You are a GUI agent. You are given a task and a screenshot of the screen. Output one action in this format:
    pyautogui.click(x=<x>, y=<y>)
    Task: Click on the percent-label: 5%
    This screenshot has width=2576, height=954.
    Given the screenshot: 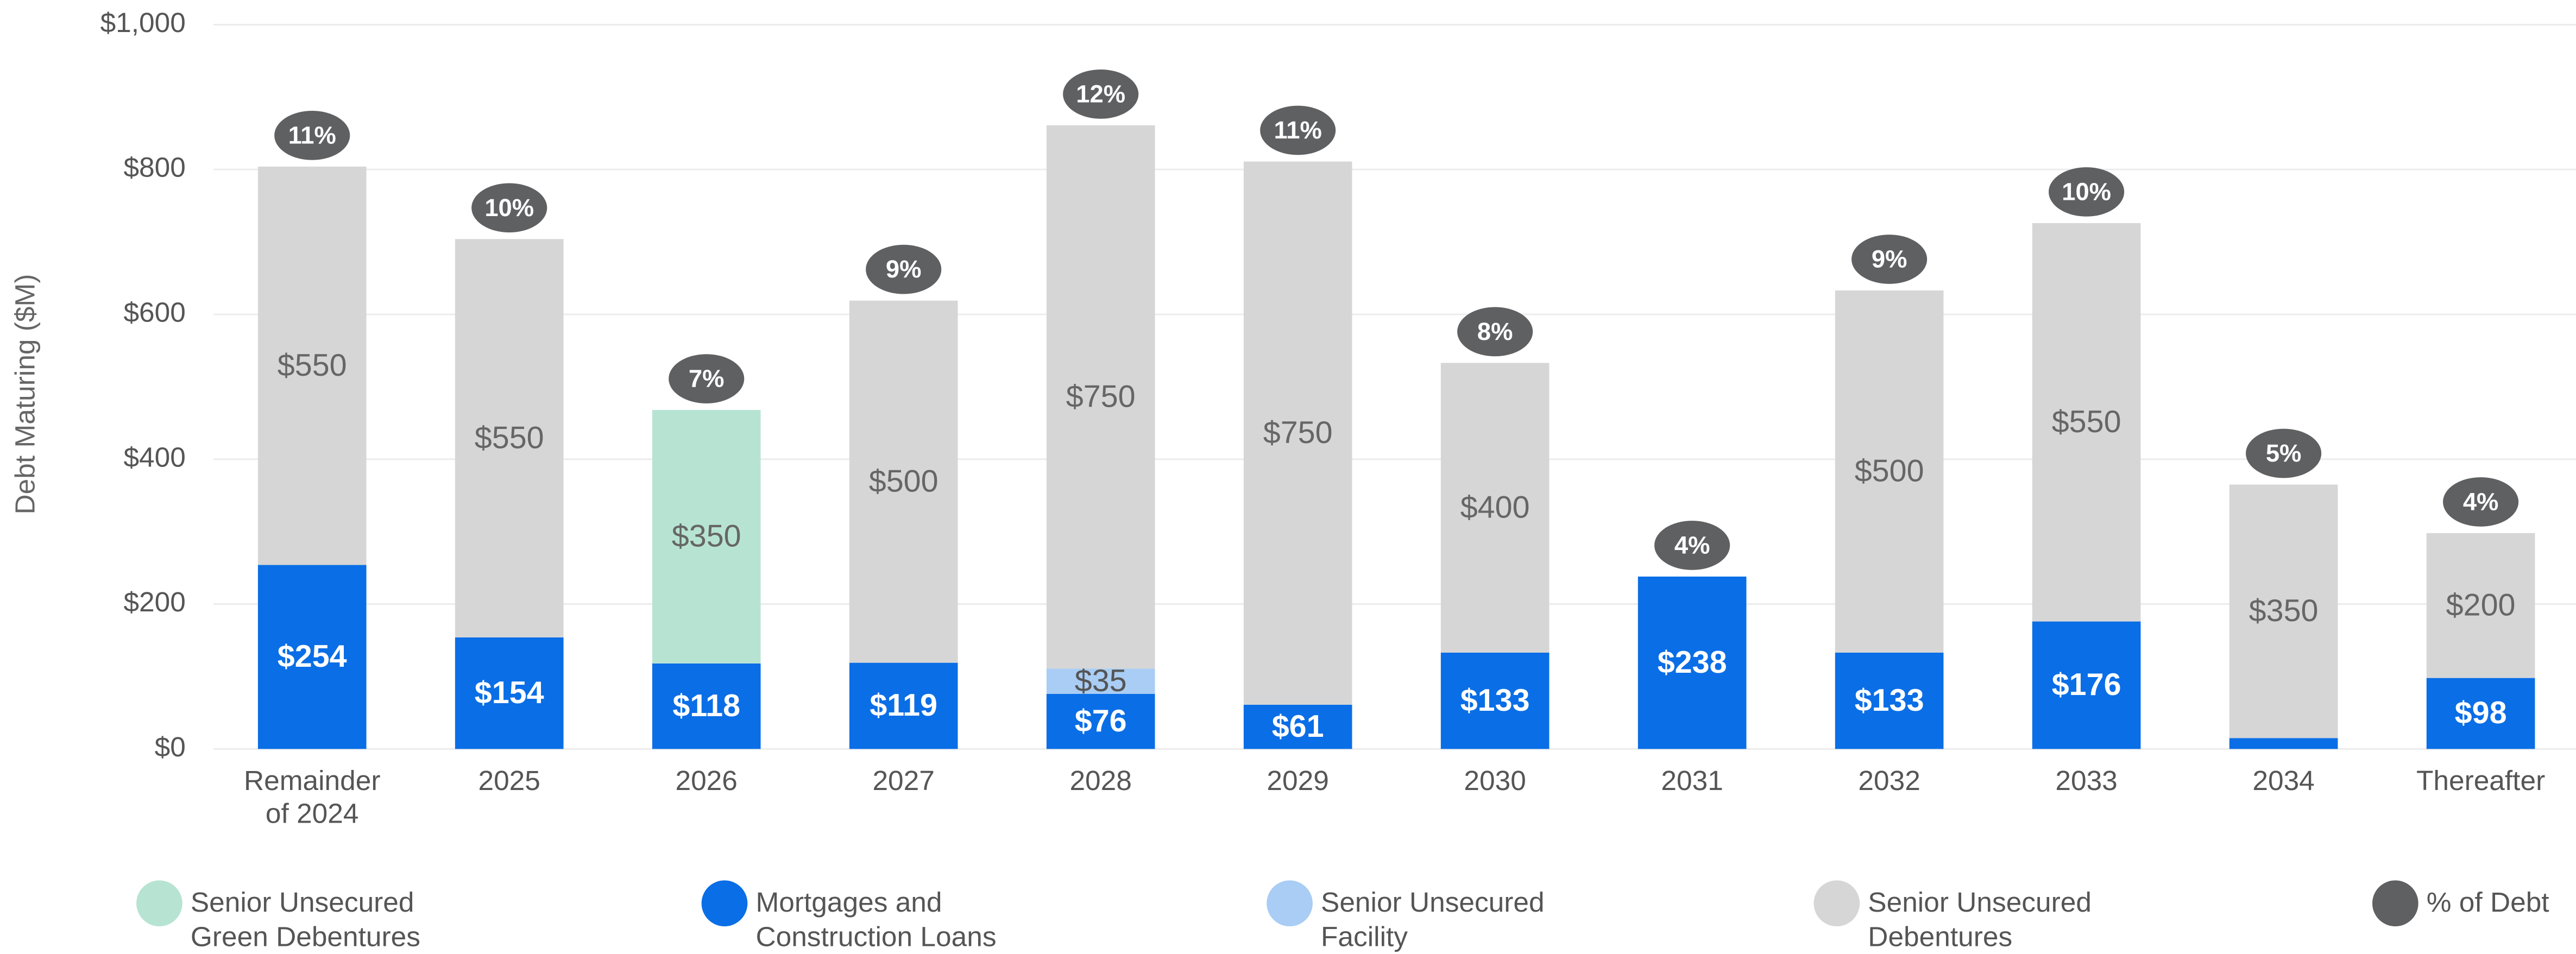 What is the action you would take?
    pyautogui.click(x=2284, y=453)
    